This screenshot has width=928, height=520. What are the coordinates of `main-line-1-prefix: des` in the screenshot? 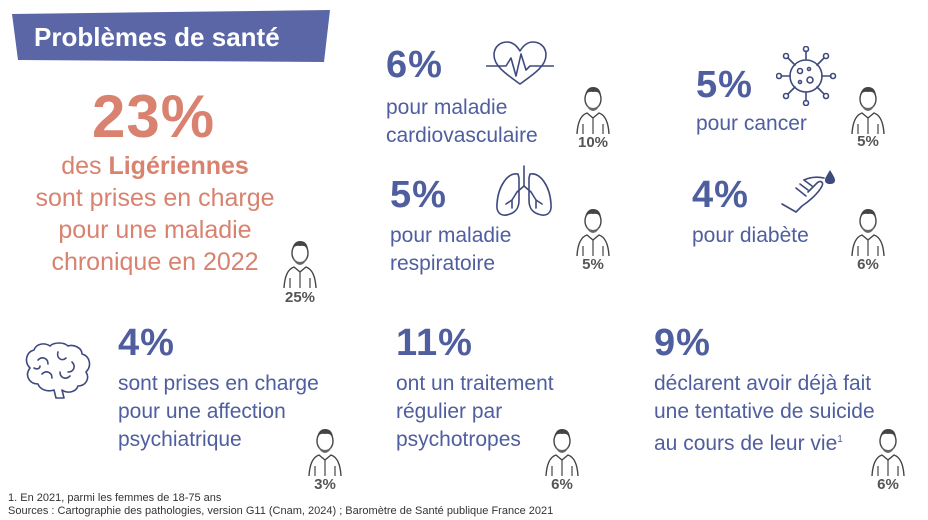 It's located at (85, 166).